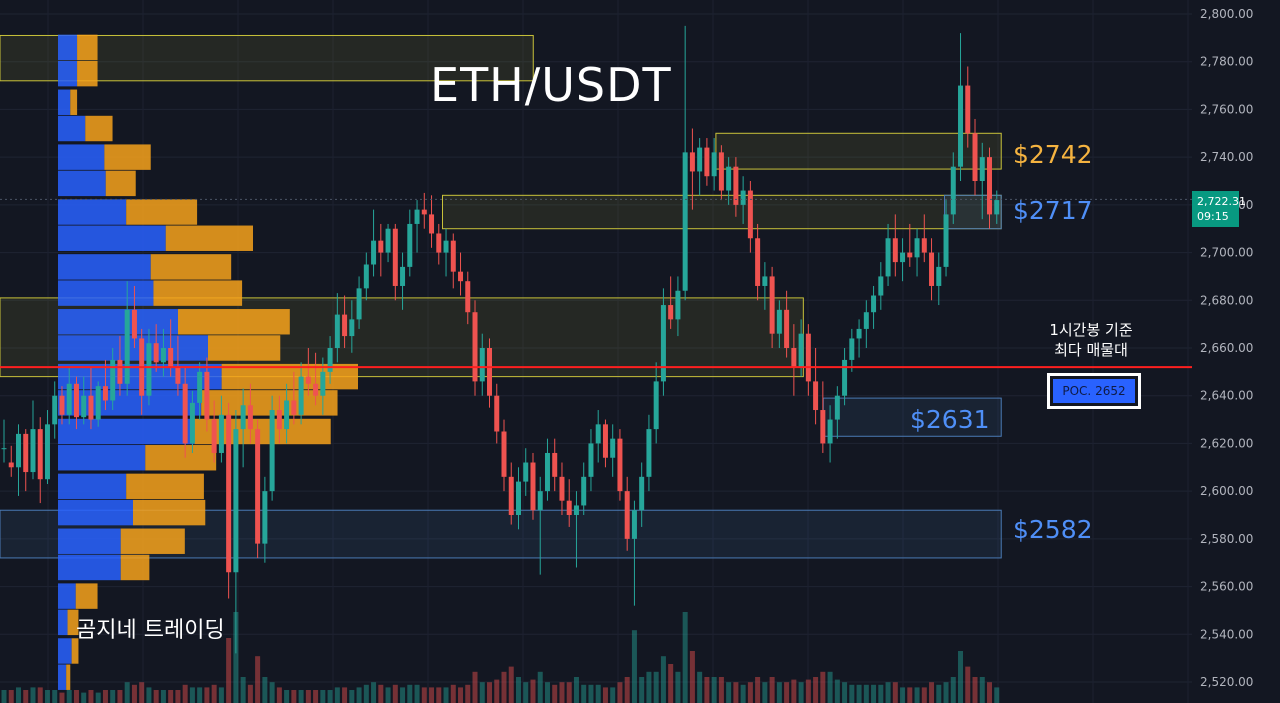 The height and width of the screenshot is (703, 1280). What do you see at coordinates (1226, 539) in the screenshot?
I see `y-tick-label: 2,580.00` at bounding box center [1226, 539].